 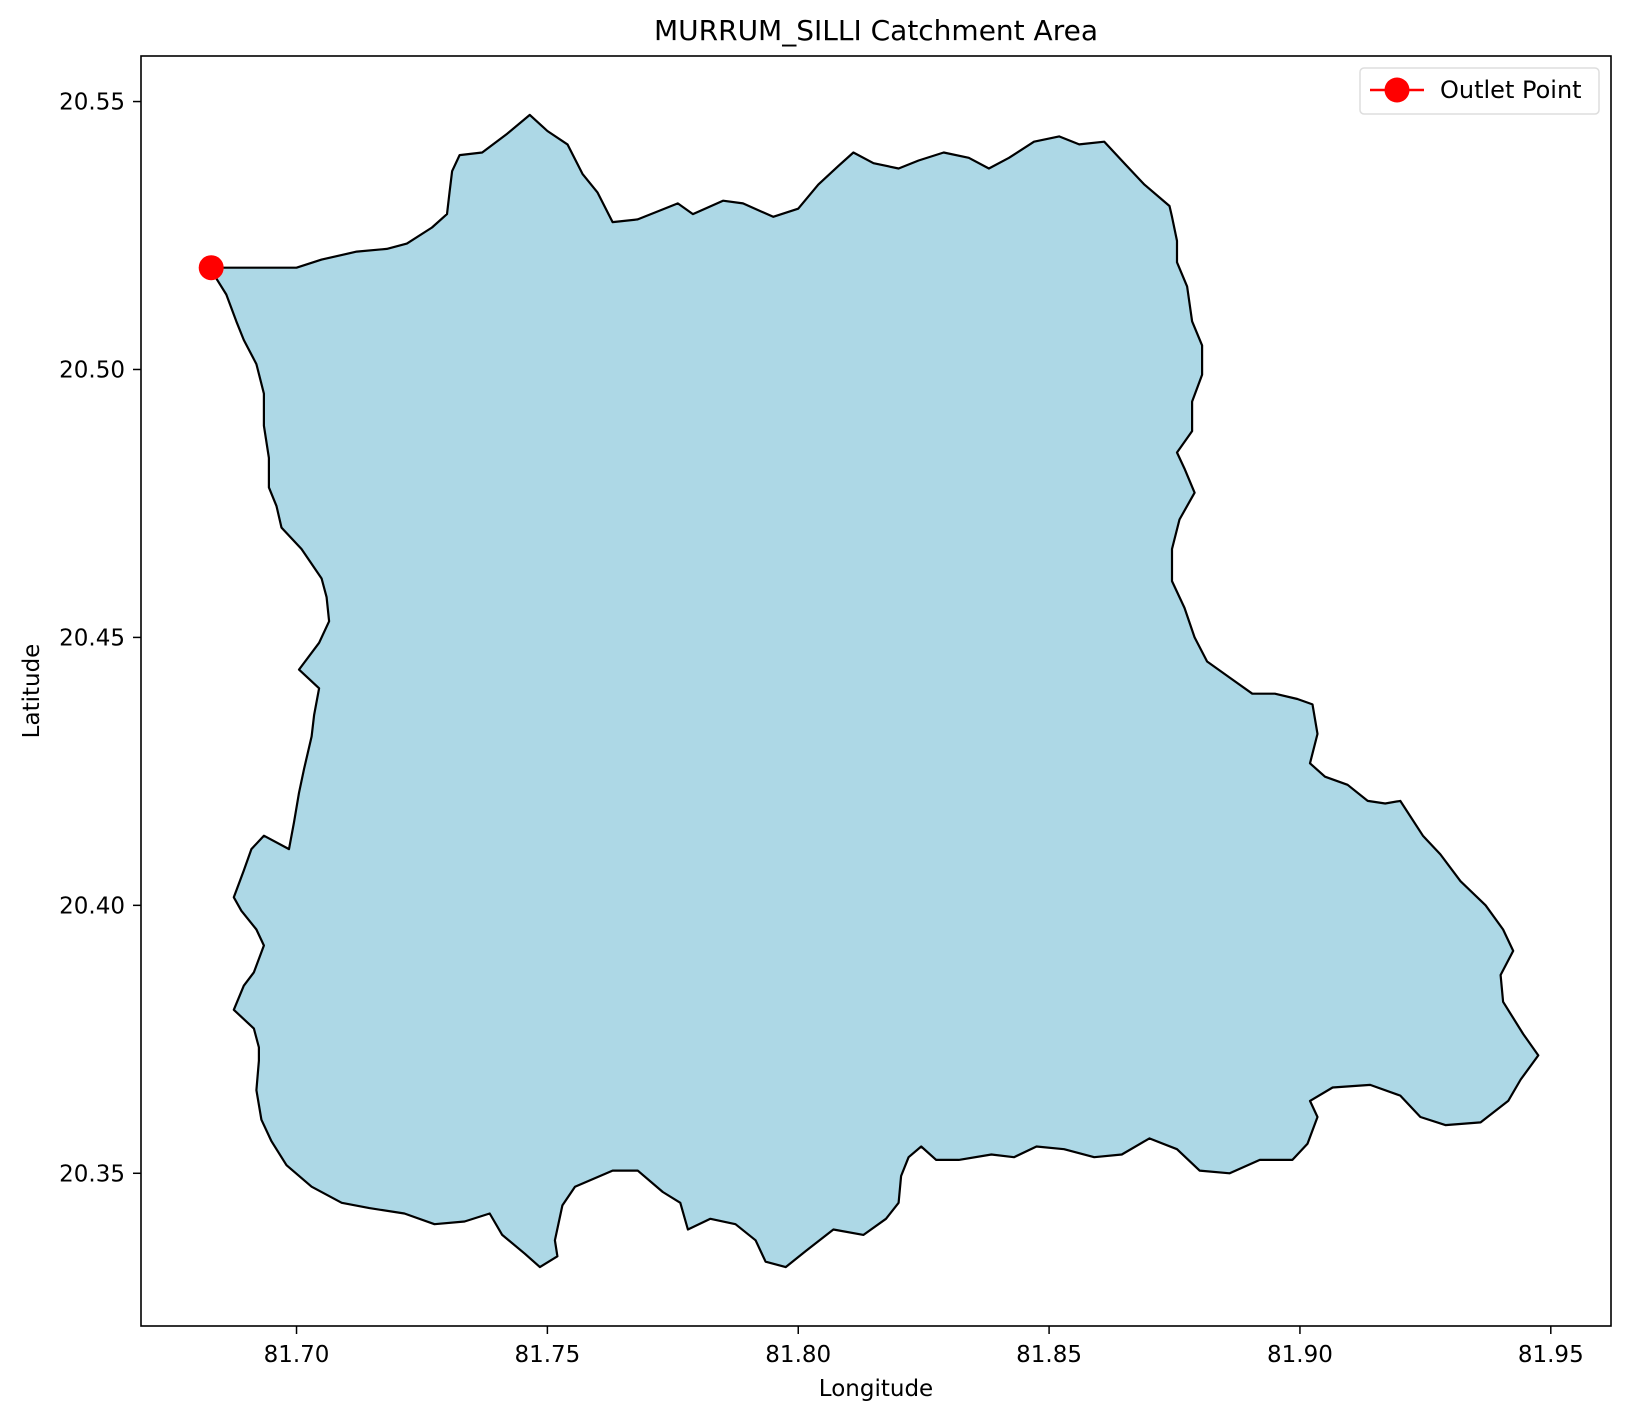 What do you see at coordinates (1551, 1355) in the screenshot?
I see `x-tick-label: 81.95` at bounding box center [1551, 1355].